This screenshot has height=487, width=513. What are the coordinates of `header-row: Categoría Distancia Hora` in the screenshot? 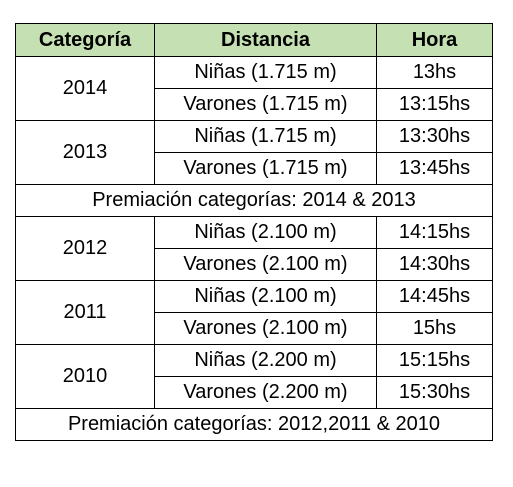 It's located at (254, 40).